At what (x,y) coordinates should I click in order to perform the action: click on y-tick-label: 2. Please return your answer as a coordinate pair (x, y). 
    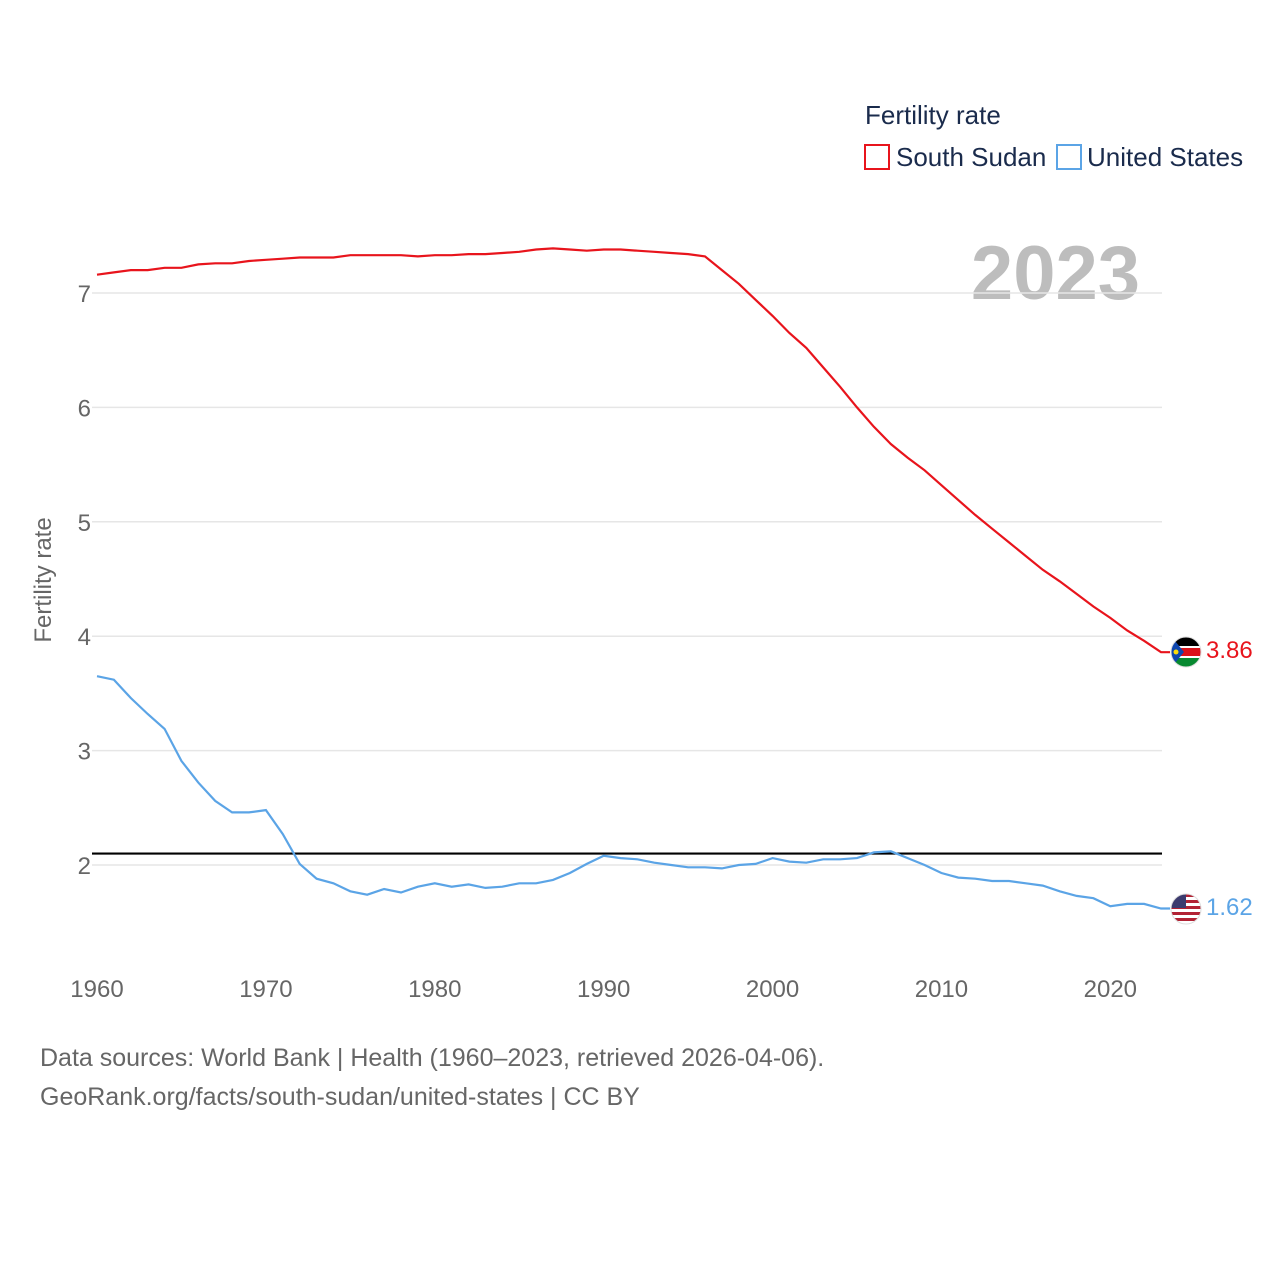
    Looking at the image, I should click on (84, 866).